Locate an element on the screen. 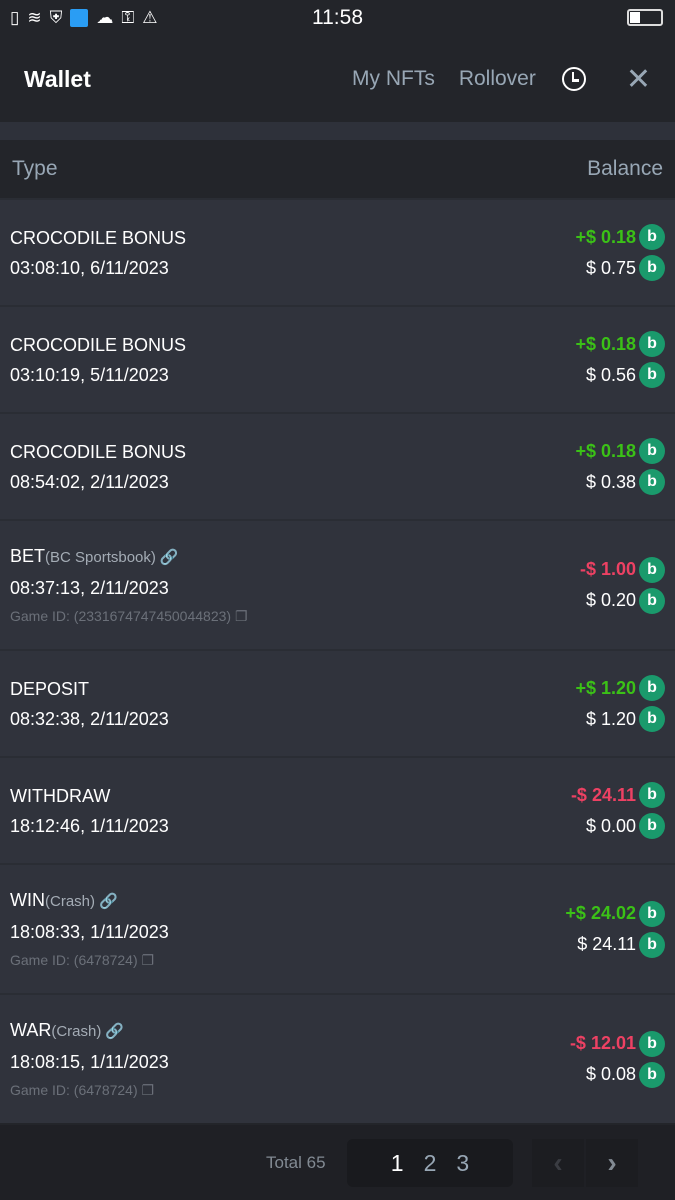  divider is located at coordinates (337, 131).